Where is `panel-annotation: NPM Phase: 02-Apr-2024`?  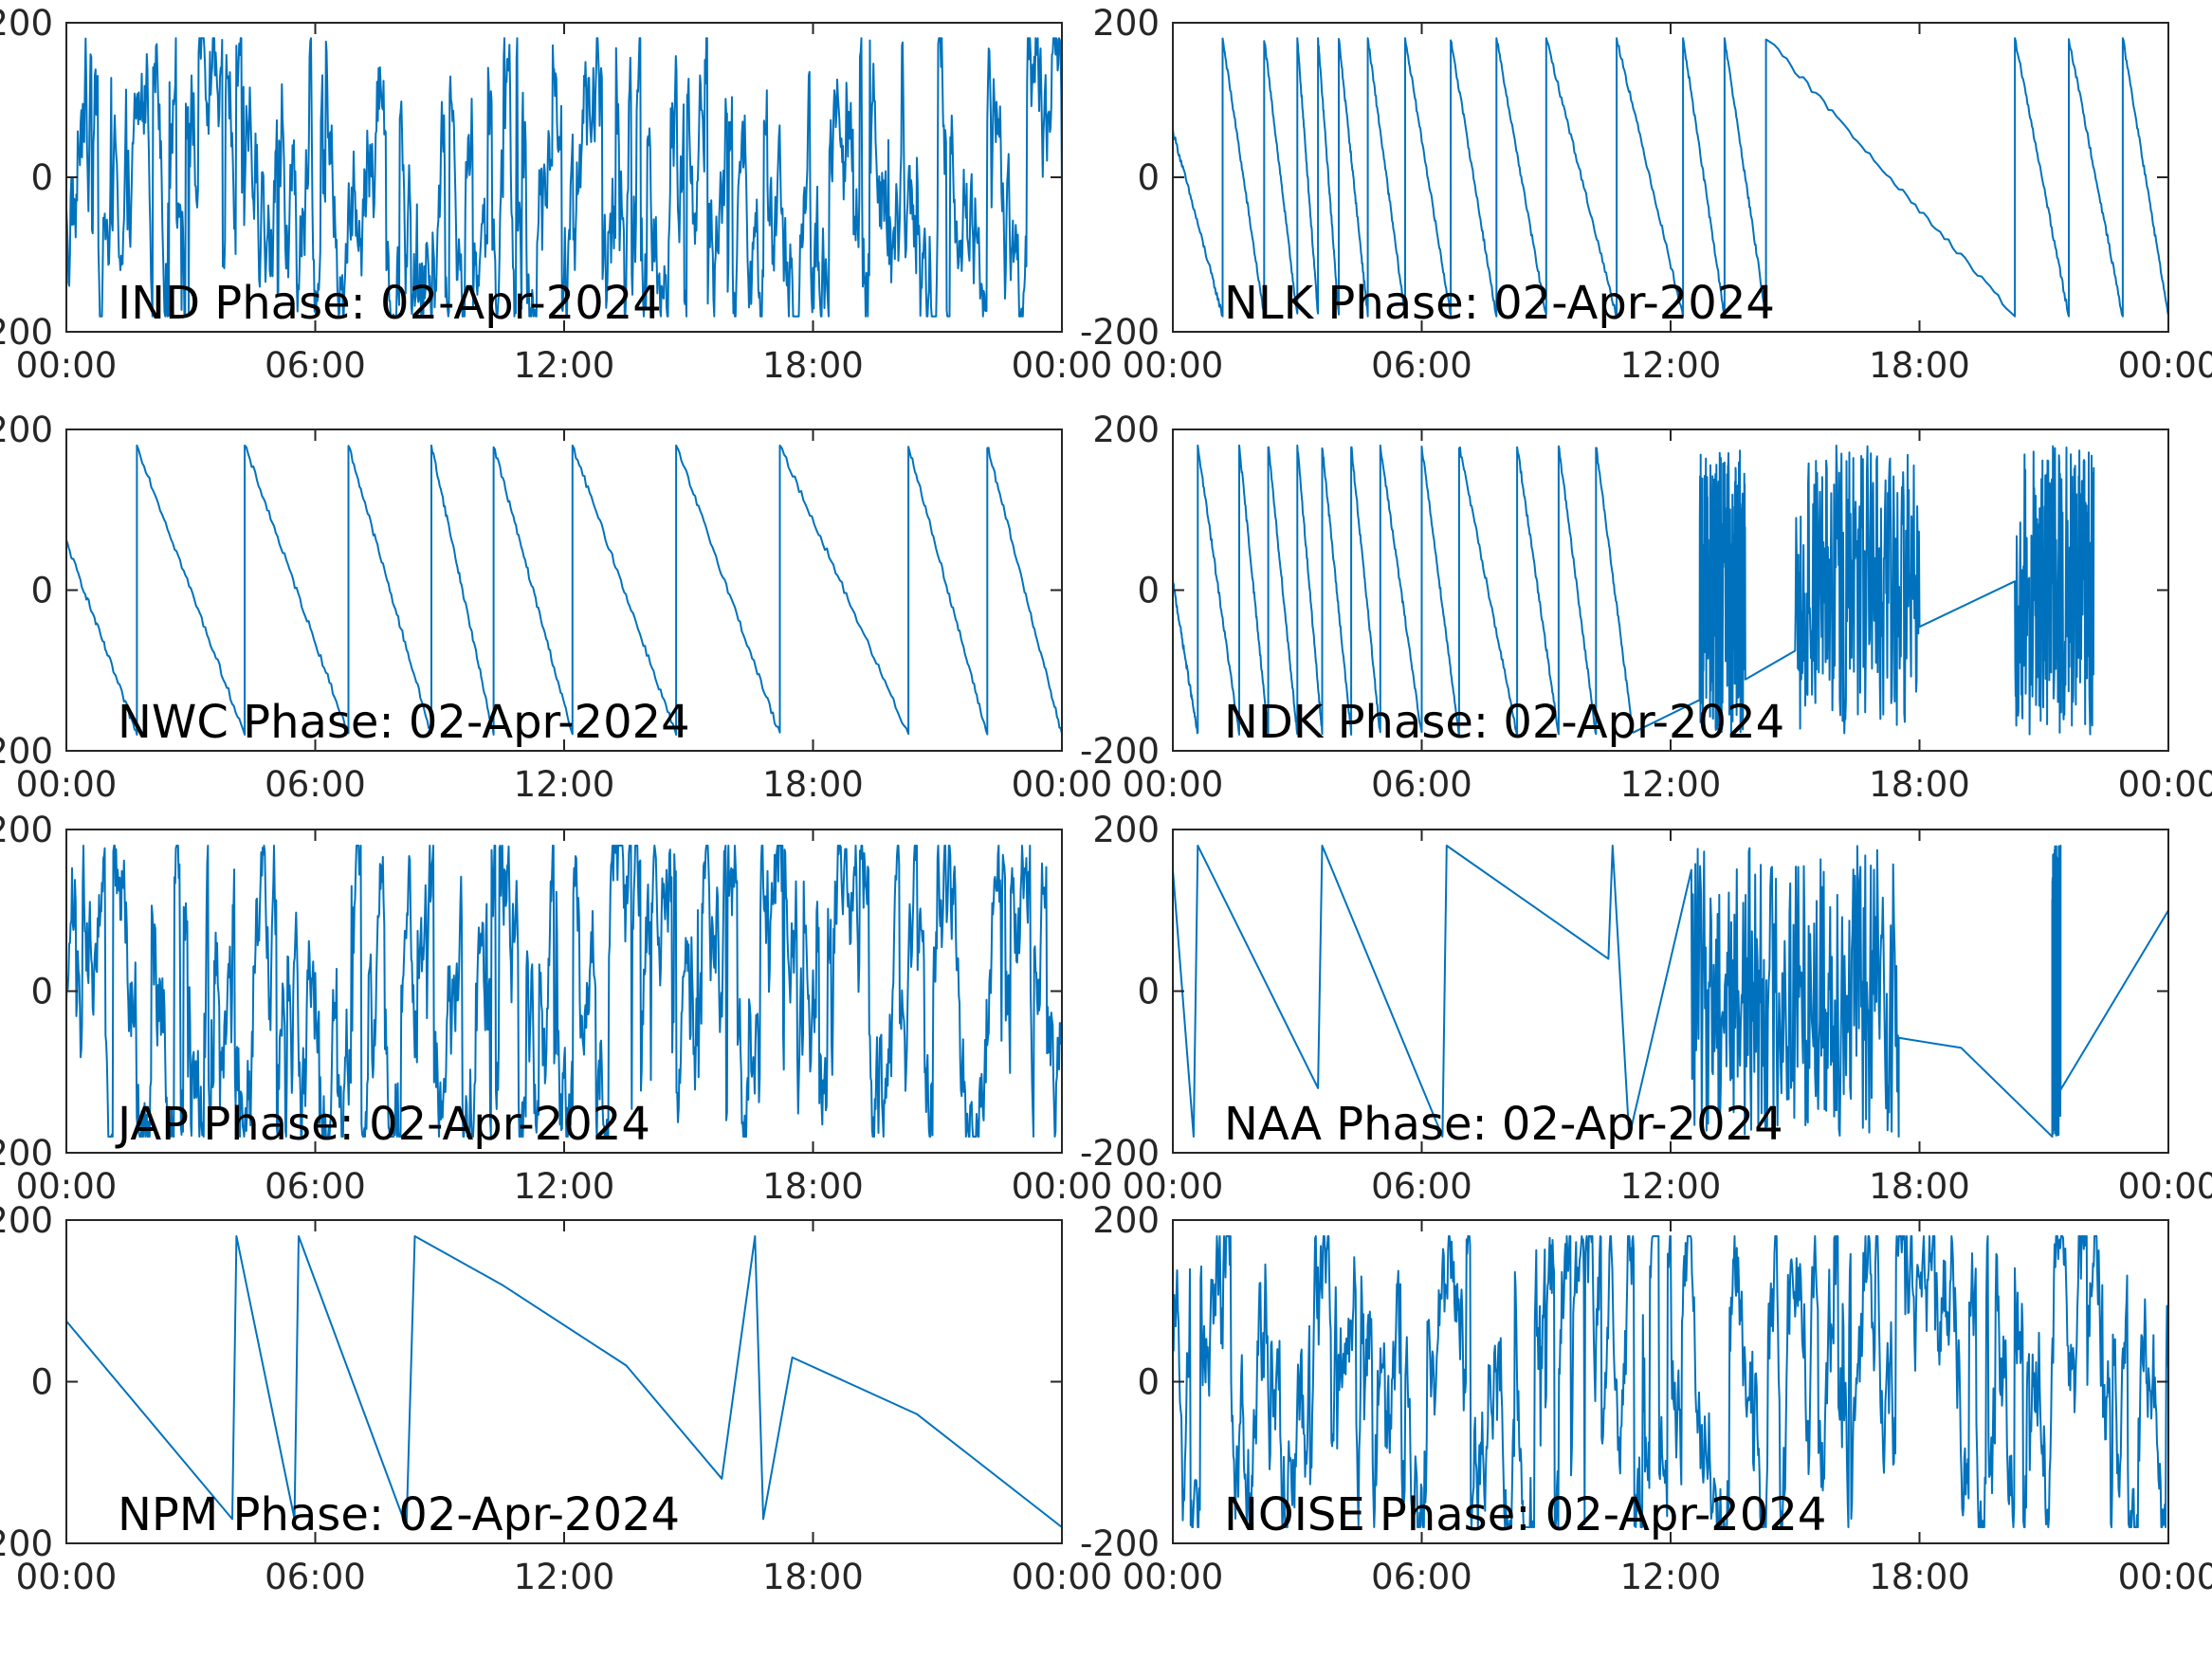
panel-annotation: NPM Phase: 02-Apr-2024 is located at coordinates (399, 1514).